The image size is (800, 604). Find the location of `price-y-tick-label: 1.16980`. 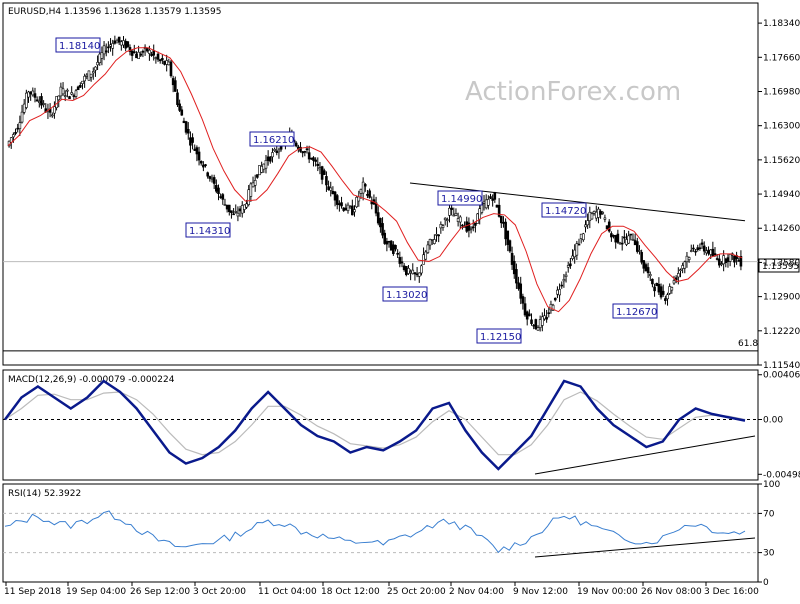

price-y-tick-label: 1.16980 is located at coordinates (781, 92).